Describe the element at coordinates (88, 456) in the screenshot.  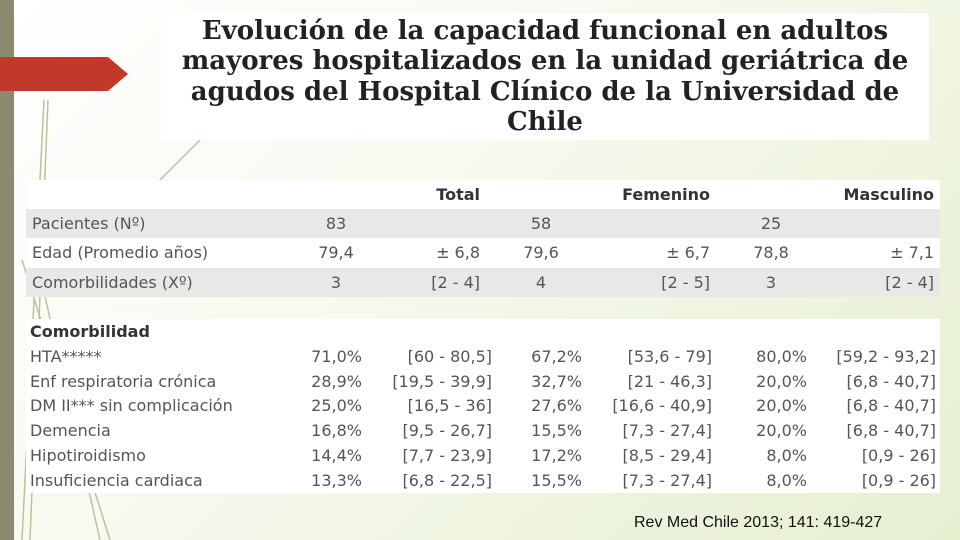
I see `row-label: Hipotiroidismo` at that location.